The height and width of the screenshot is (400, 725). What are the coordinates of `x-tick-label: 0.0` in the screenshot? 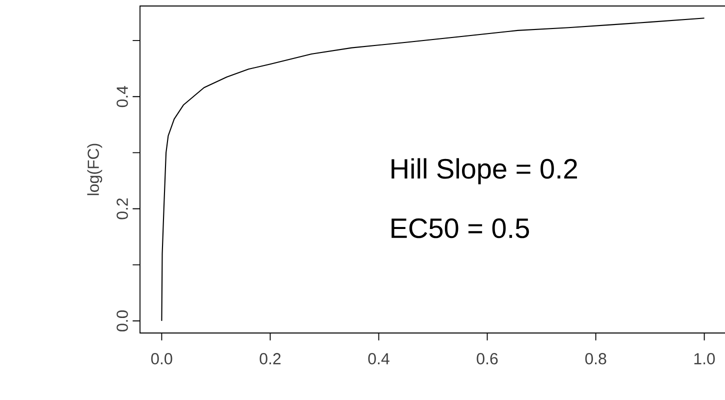 It's located at (161, 358).